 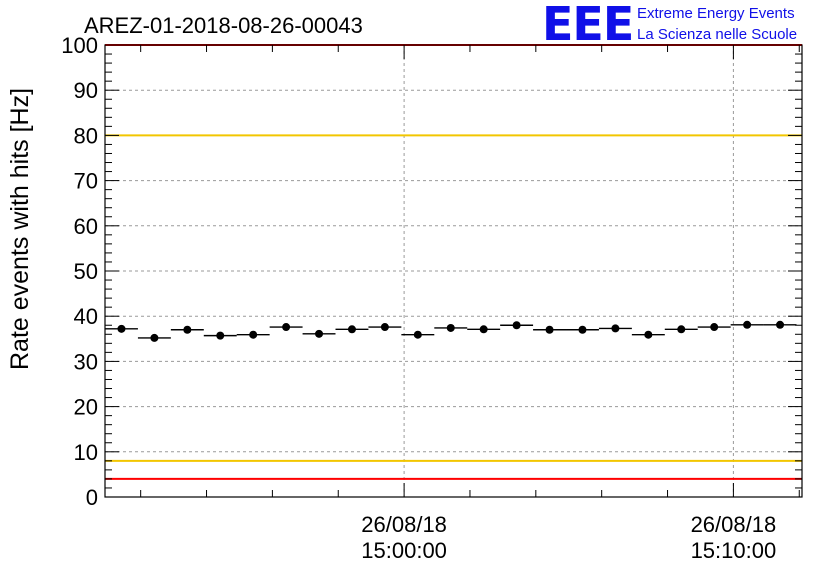 I want to click on y-tick-labels: 0 10 20 30 40 50 60 70 80 90 100, so click(x=79, y=271).